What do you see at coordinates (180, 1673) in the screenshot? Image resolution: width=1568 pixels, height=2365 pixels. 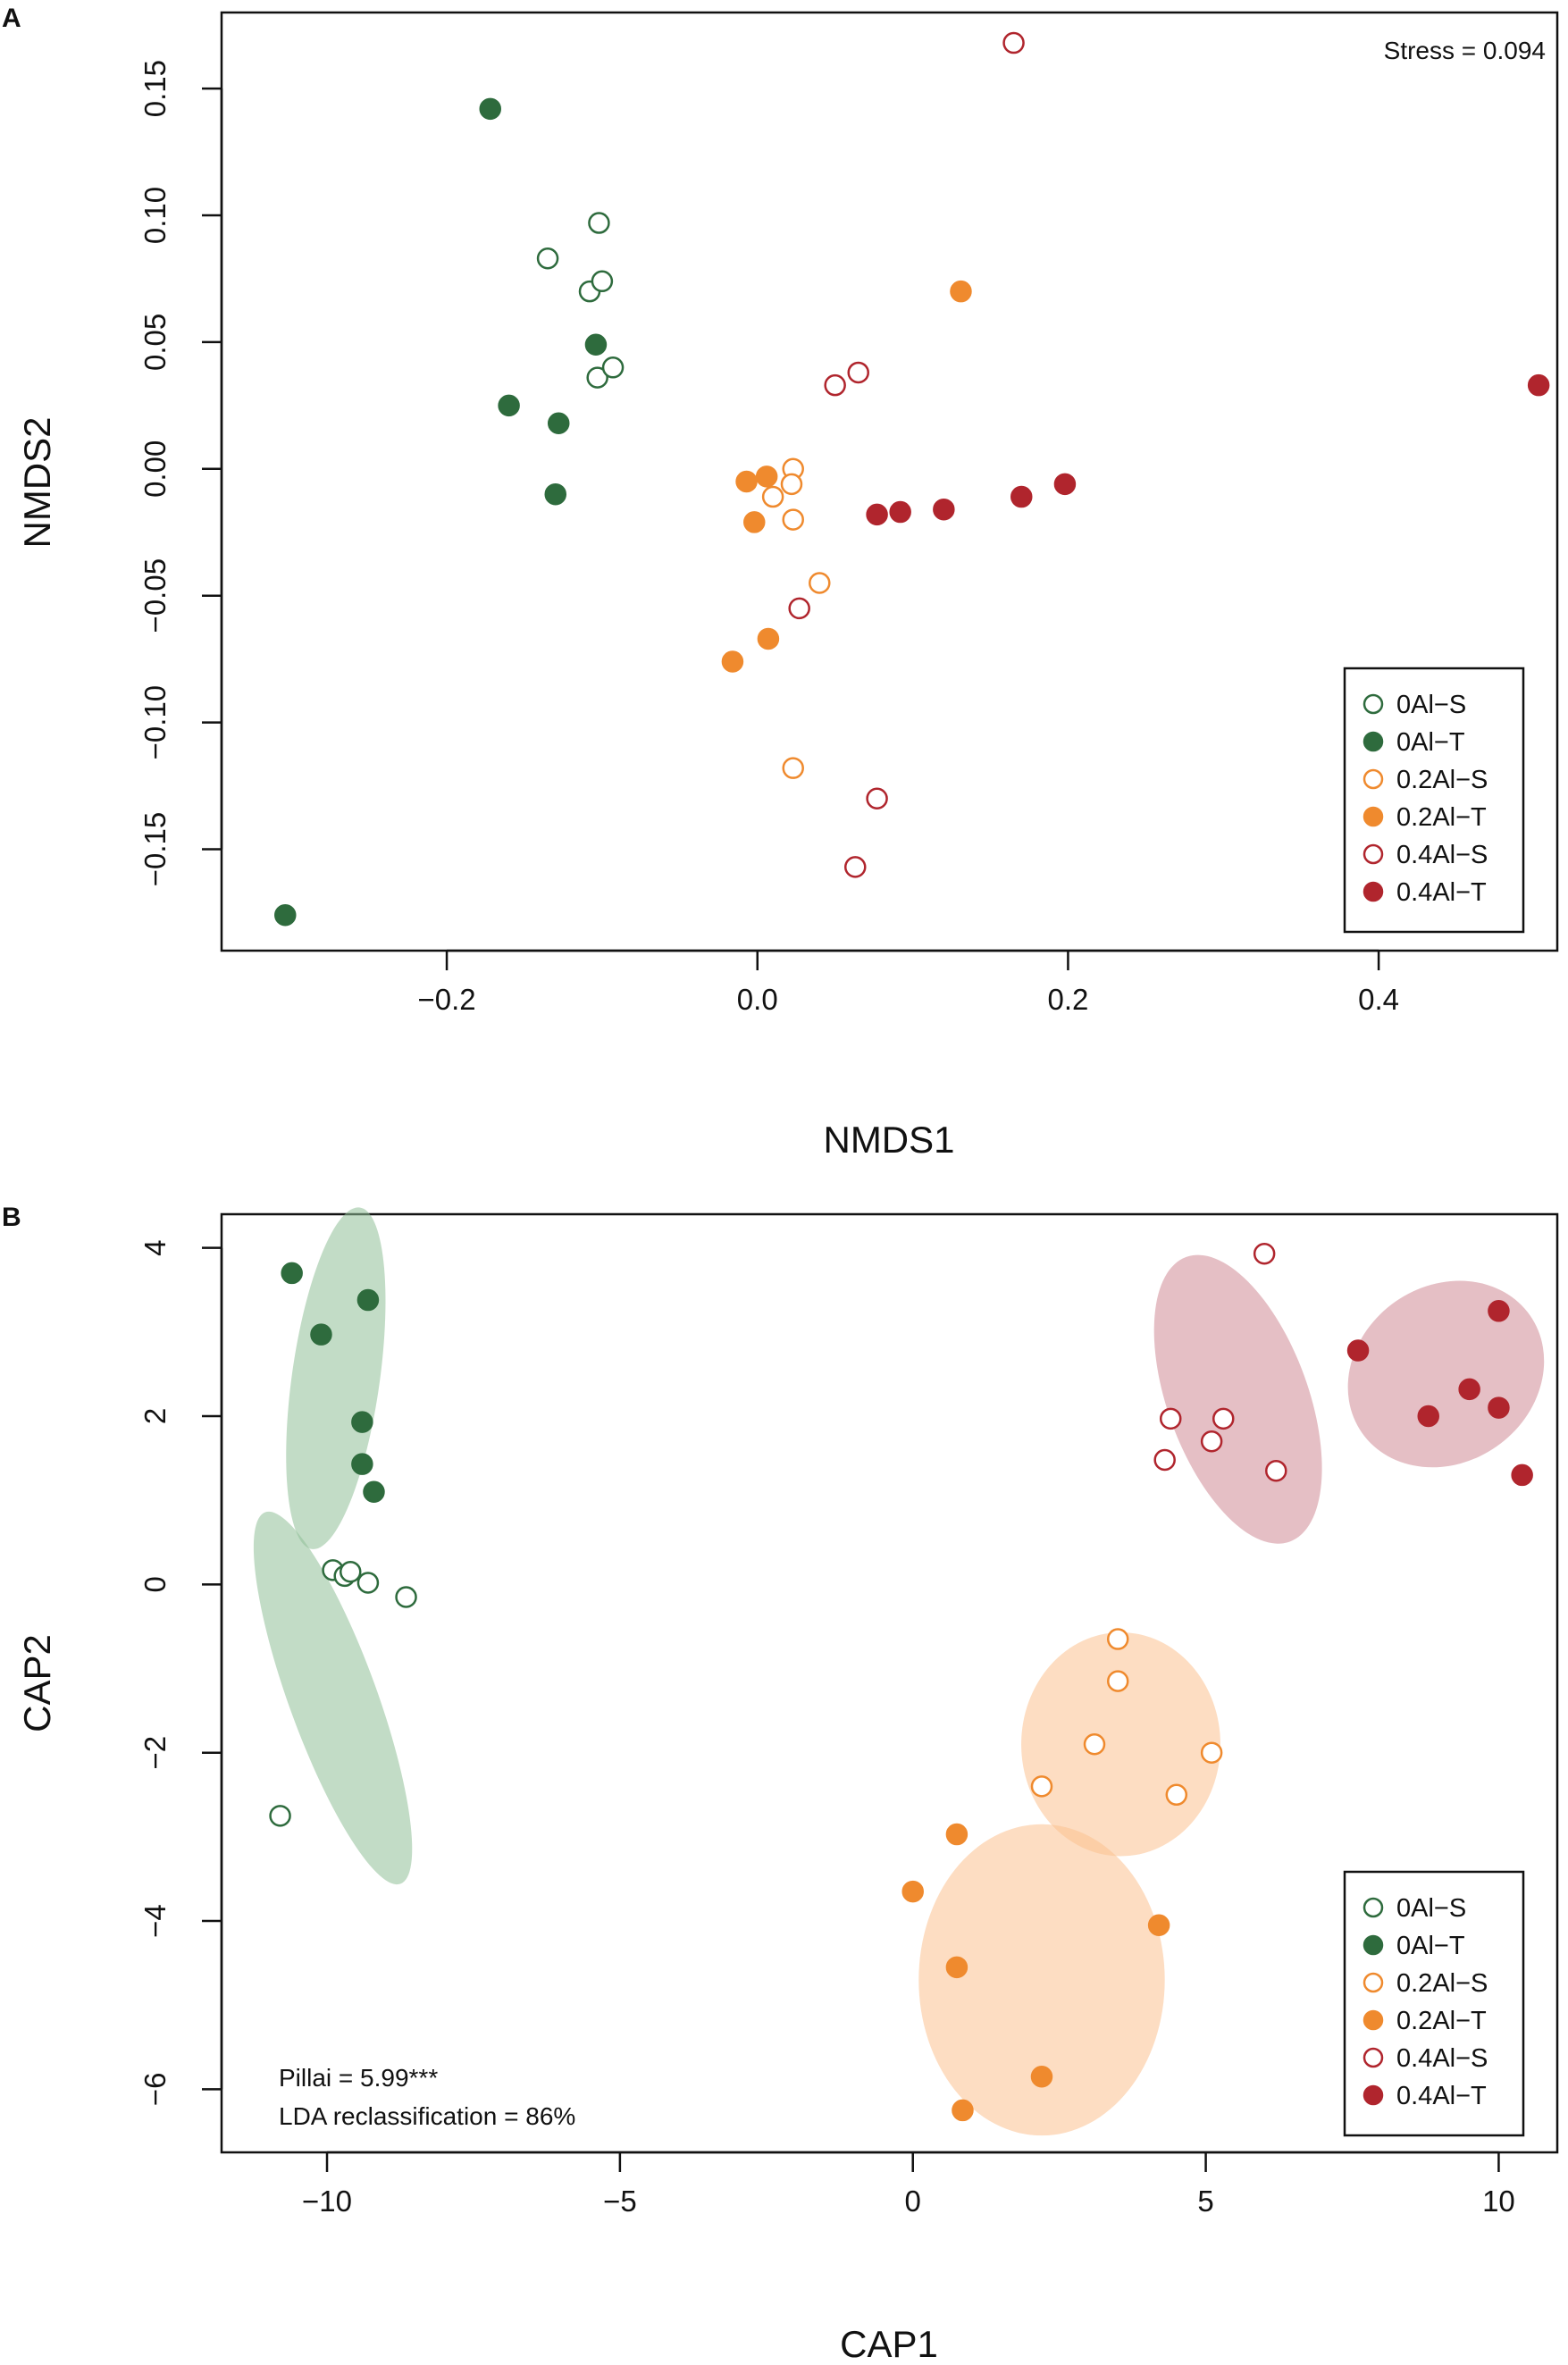 I see `panel-b-y-axis-ticks: −6 −4 −2 0 2 4` at bounding box center [180, 1673].